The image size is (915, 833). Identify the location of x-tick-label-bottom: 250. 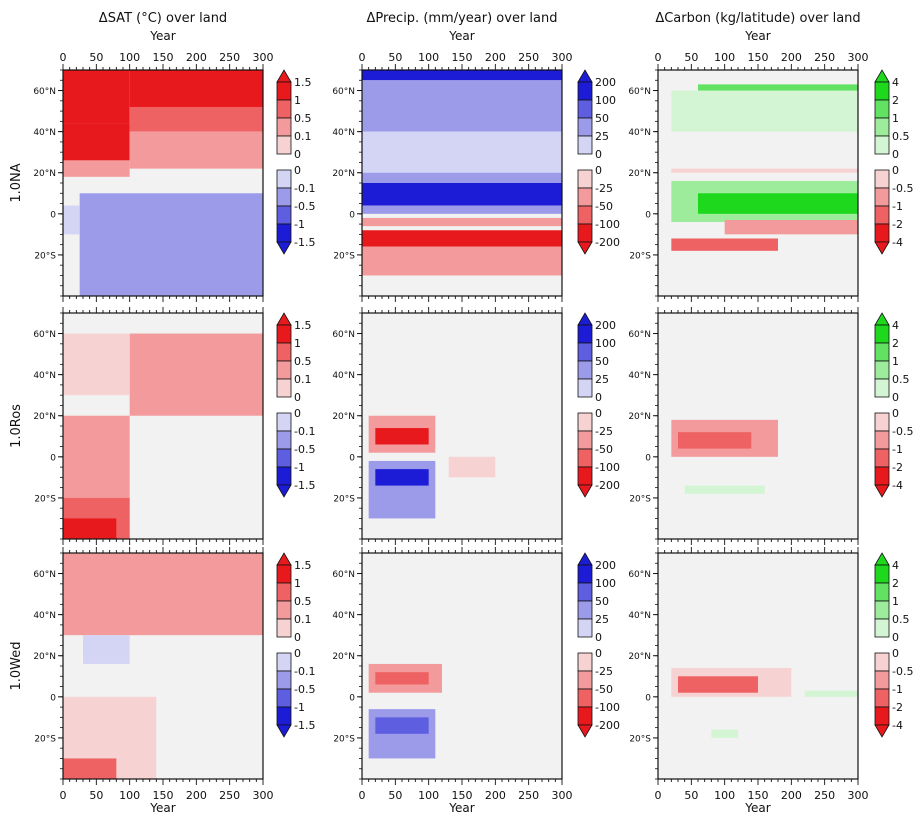
(229, 795).